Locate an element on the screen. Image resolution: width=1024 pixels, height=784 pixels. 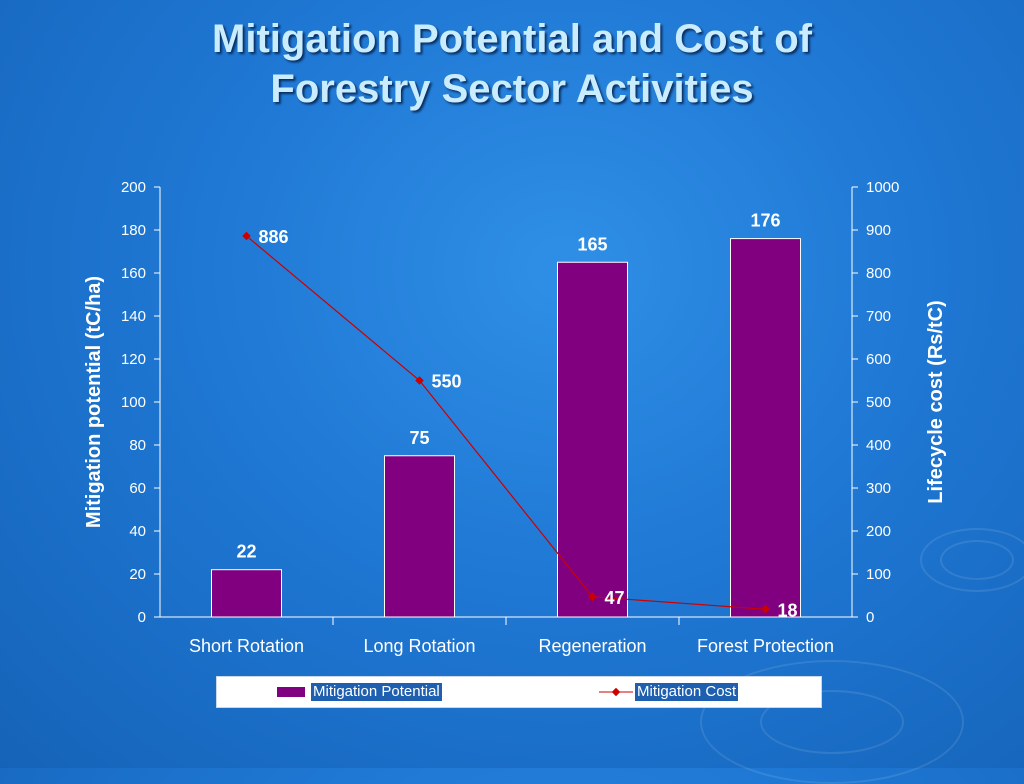
y-axis-title: Mitigation potential (tC/ha) is located at coordinates (94, 402).